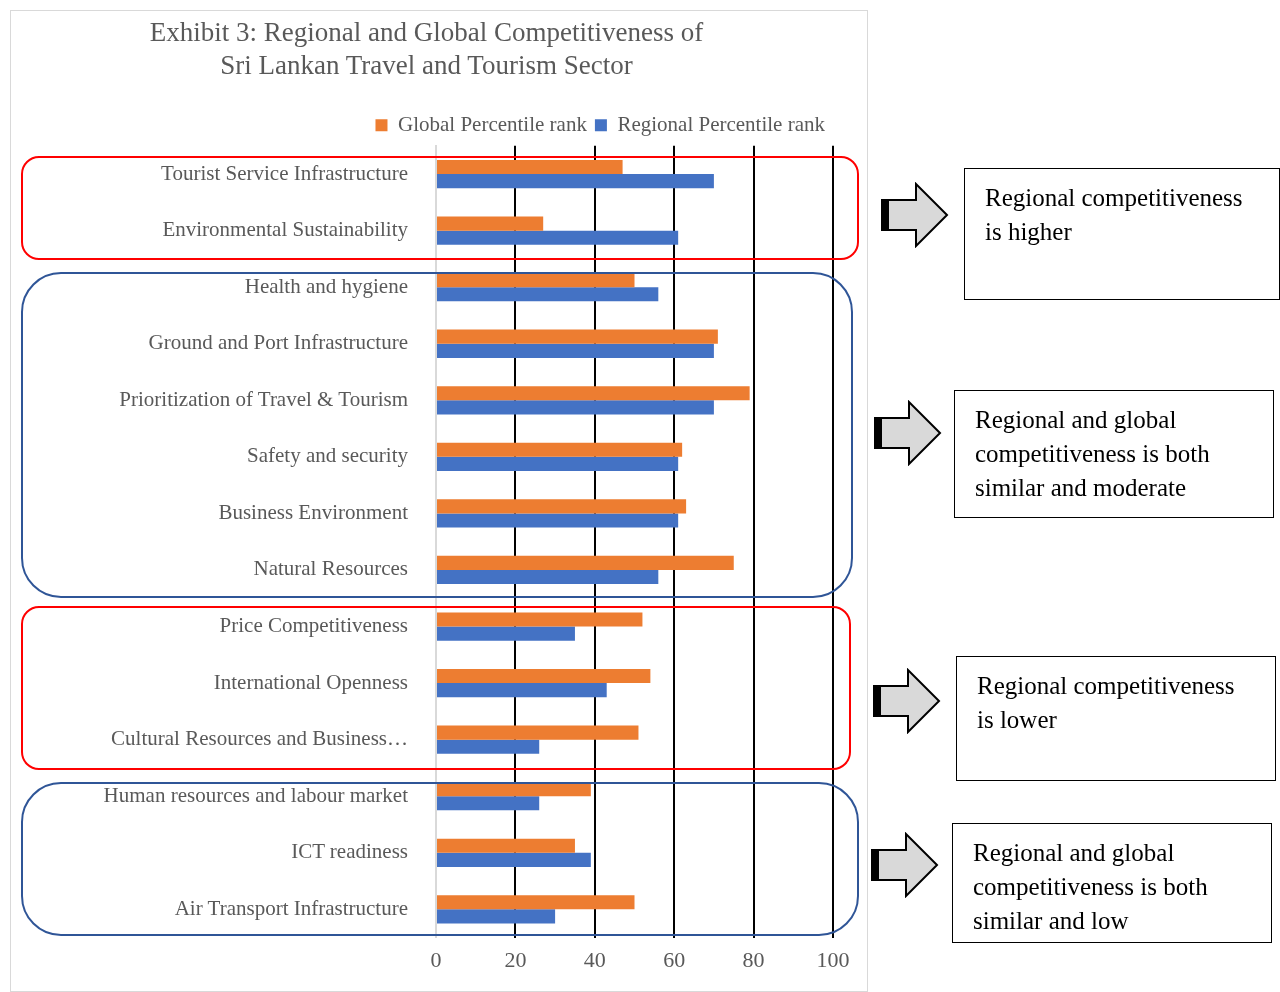 The image size is (1280, 992). Describe the element at coordinates (284, 172) in the screenshot. I see `y-tick-label: Tourist Service Infrastructure` at that location.